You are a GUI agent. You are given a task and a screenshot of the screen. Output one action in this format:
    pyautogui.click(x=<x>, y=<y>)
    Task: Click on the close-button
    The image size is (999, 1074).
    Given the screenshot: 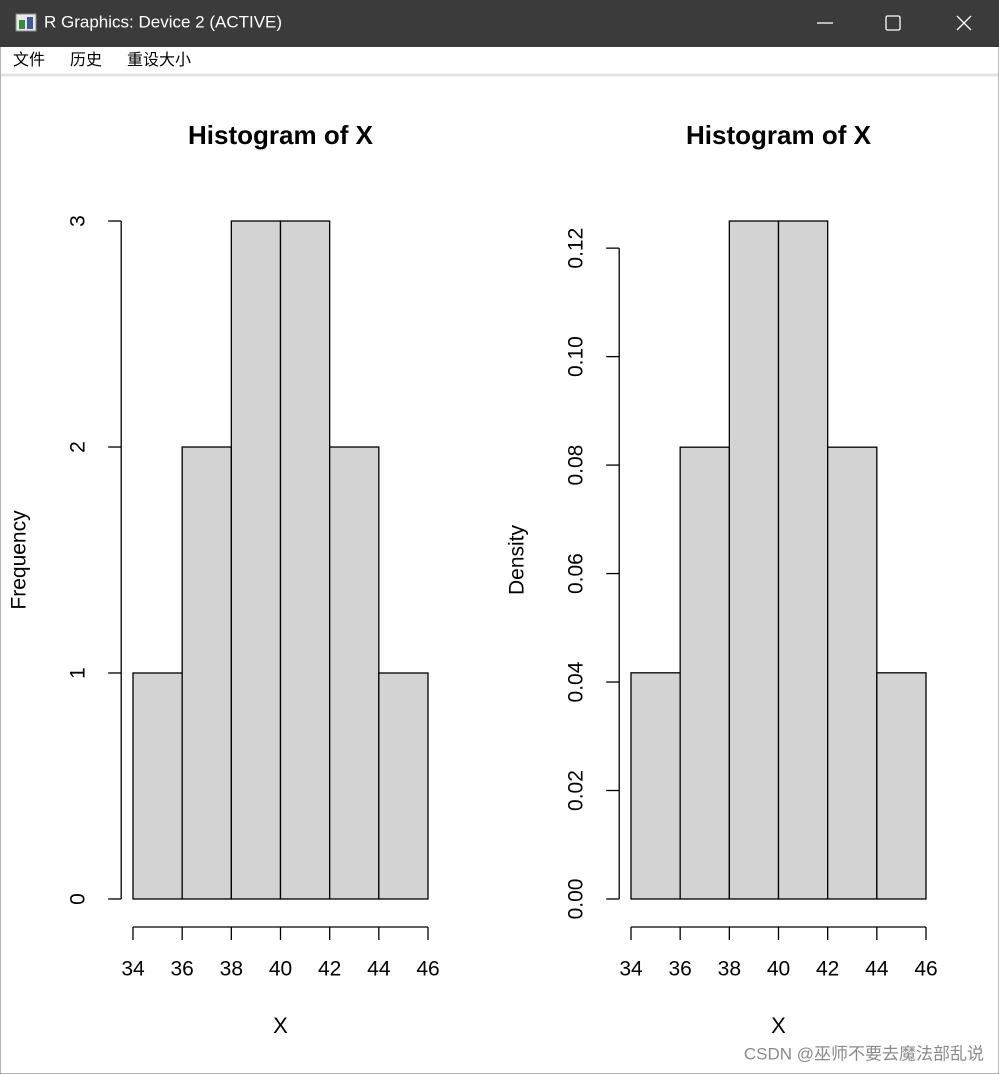 What is the action you would take?
    pyautogui.click(x=964, y=23)
    